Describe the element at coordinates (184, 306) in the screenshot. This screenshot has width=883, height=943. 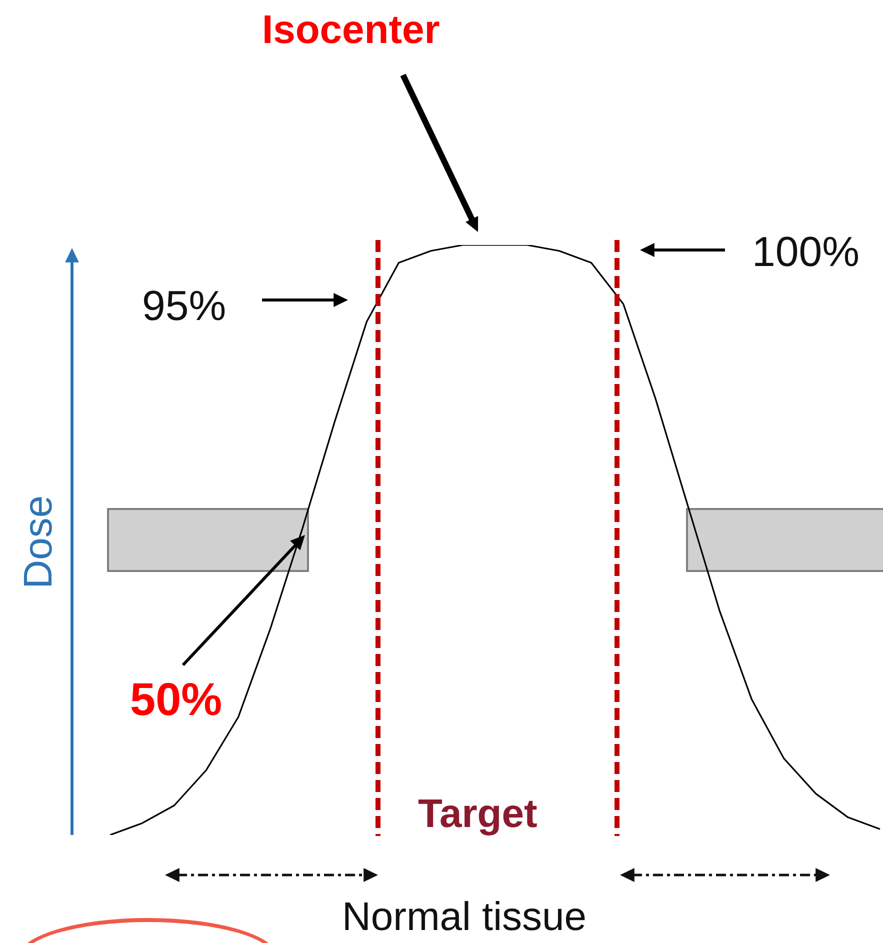
I see `annotation: 95%` at that location.